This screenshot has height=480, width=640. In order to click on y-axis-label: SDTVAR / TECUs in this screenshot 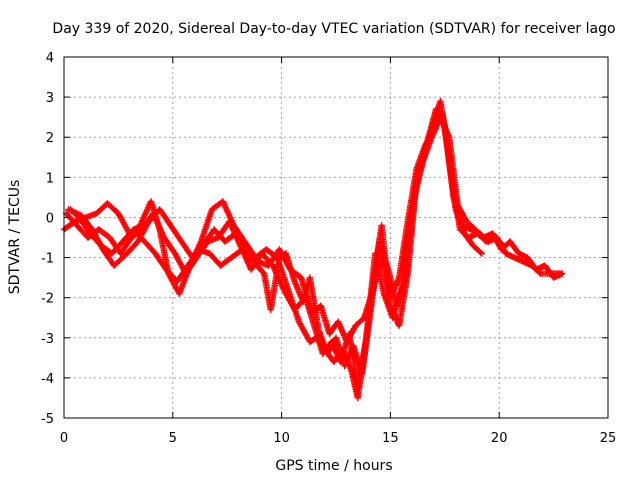, I will do `click(15, 237)`.